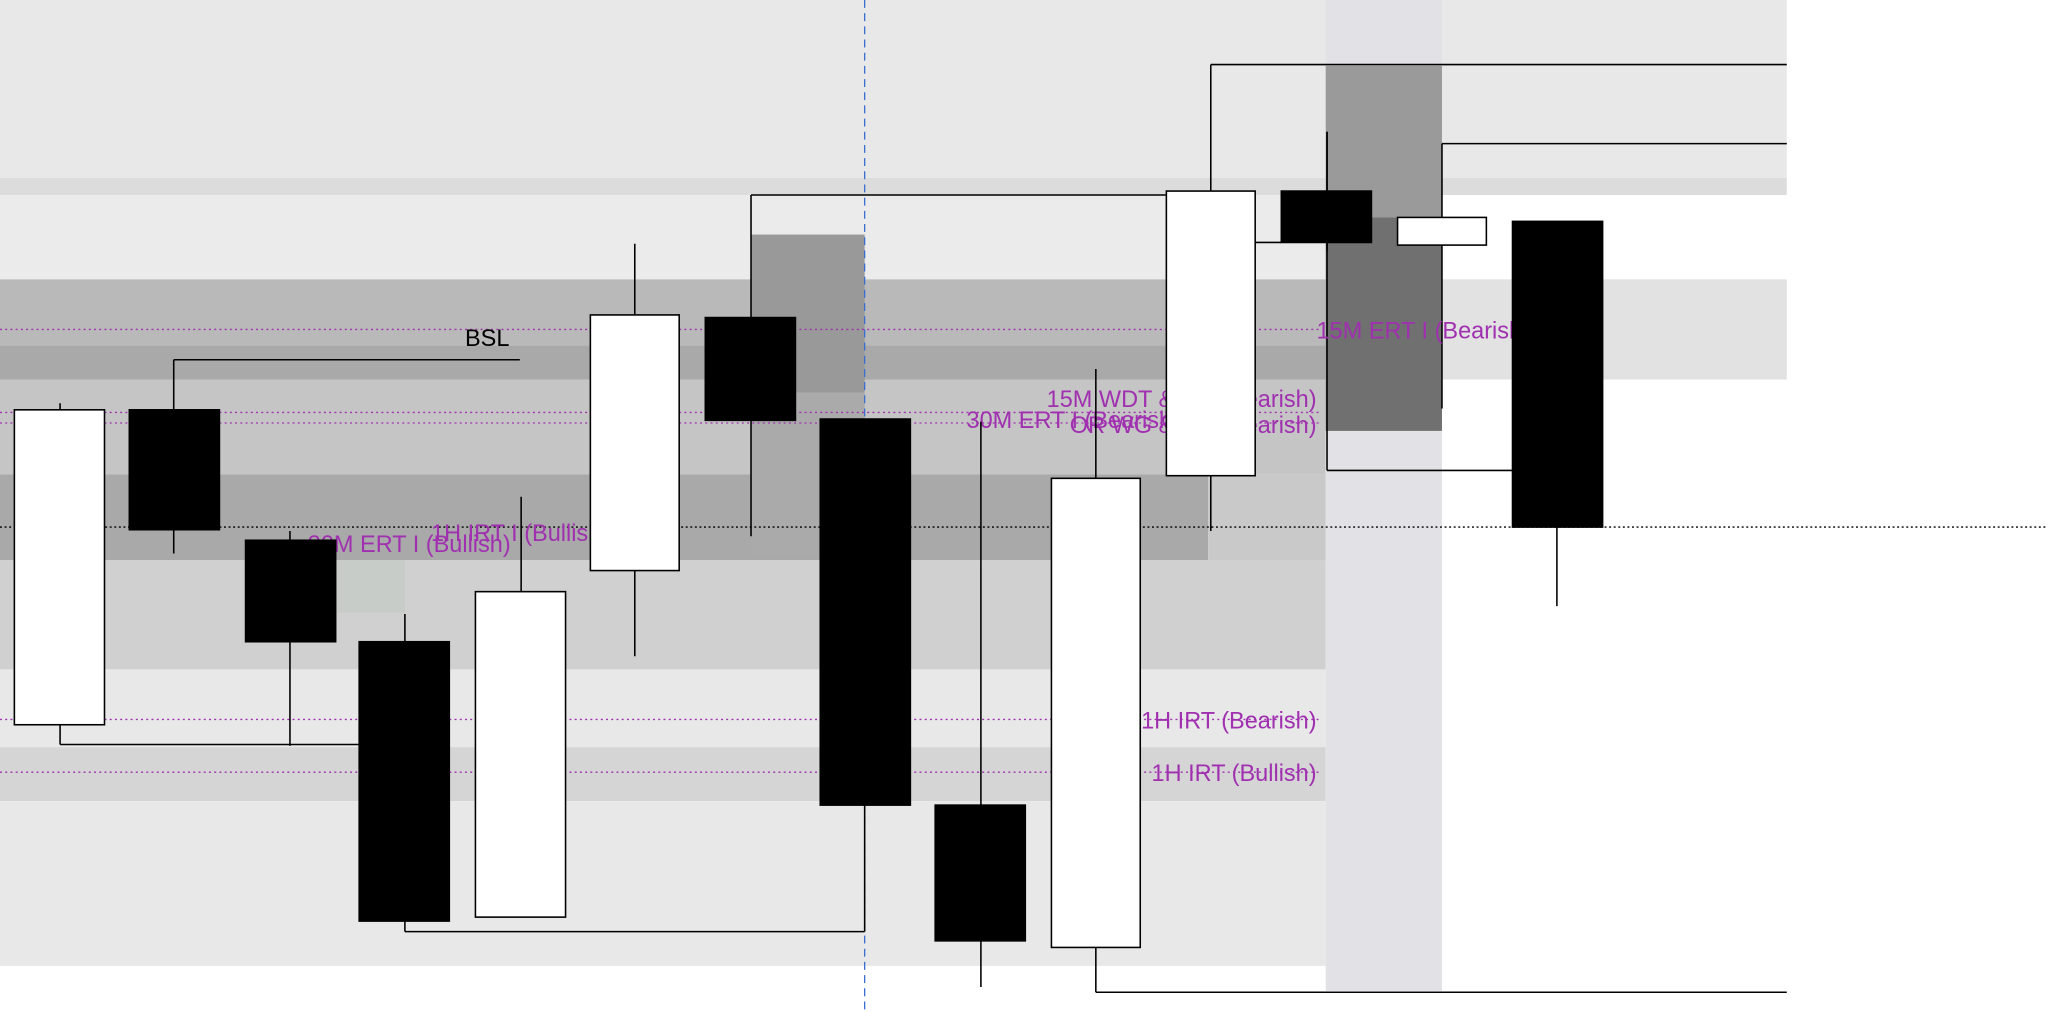 The image size is (2048, 1012). I want to click on annotation: 30M ERT I (Bullish), so click(409, 545).